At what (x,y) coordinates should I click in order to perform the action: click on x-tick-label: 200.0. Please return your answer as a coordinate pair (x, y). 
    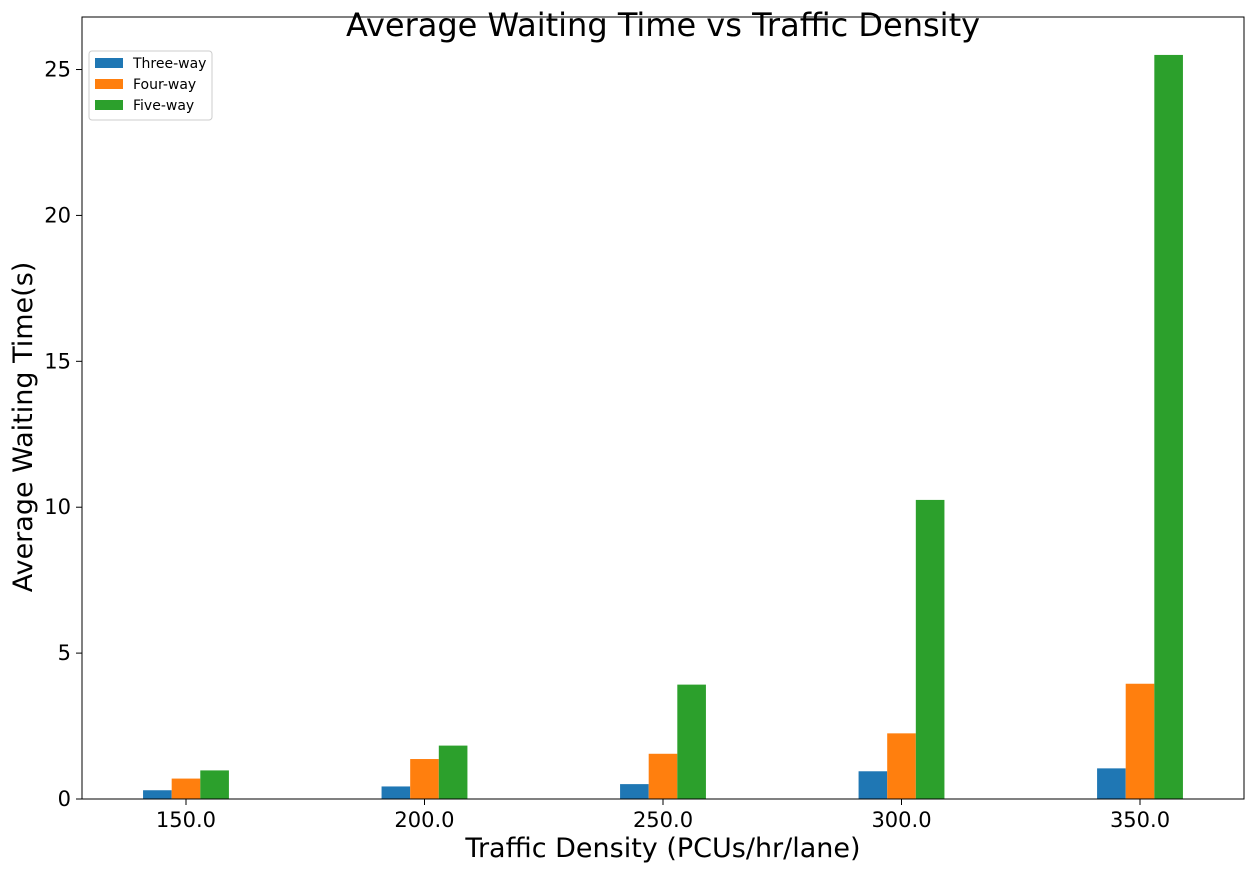
    Looking at the image, I should click on (424, 820).